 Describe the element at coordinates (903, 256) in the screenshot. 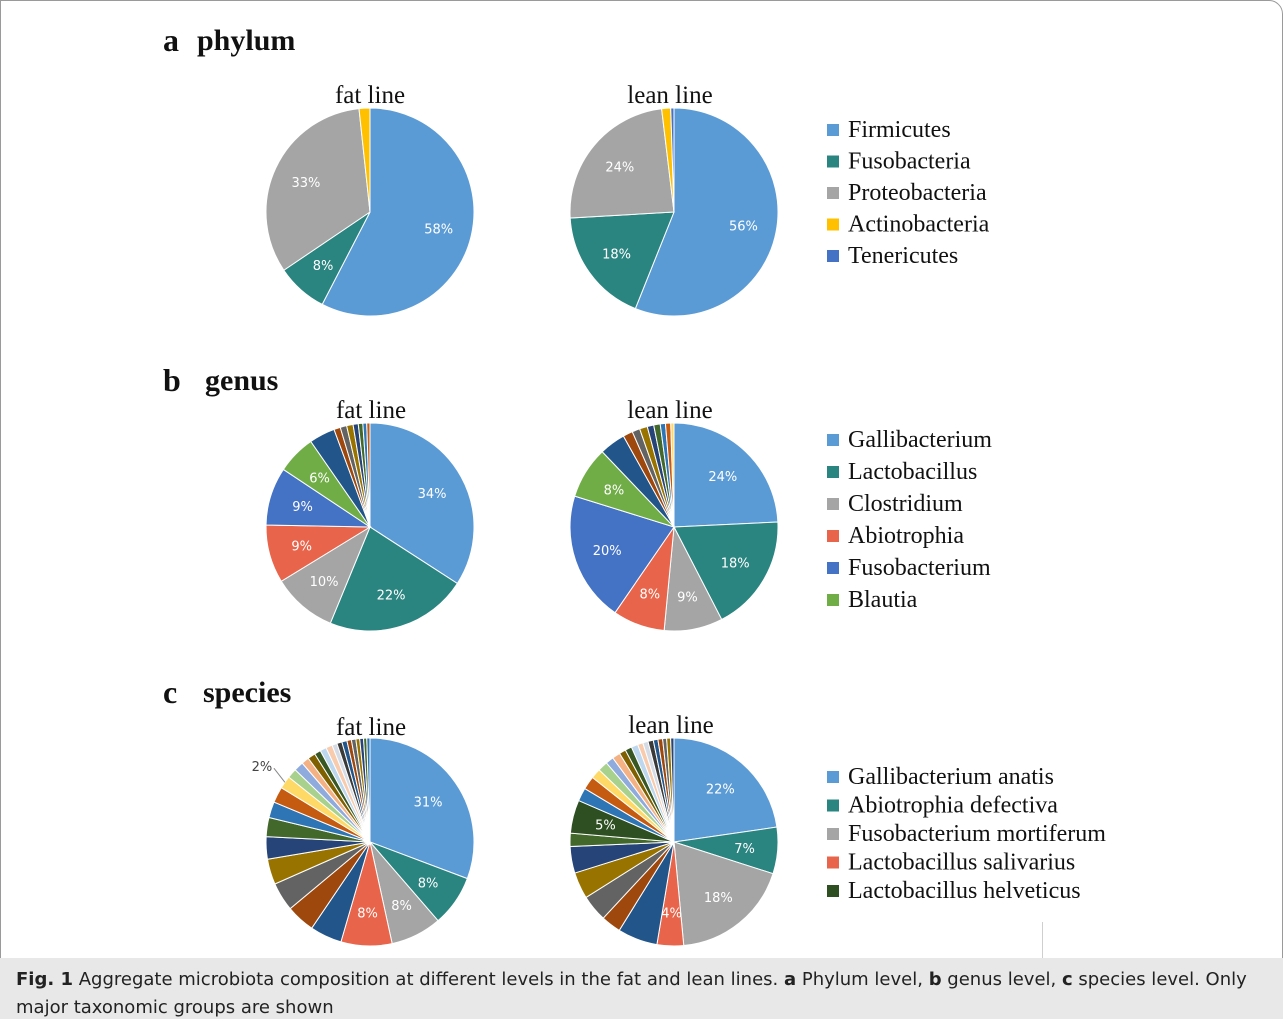

I see `legend-label: Tenericutes` at that location.